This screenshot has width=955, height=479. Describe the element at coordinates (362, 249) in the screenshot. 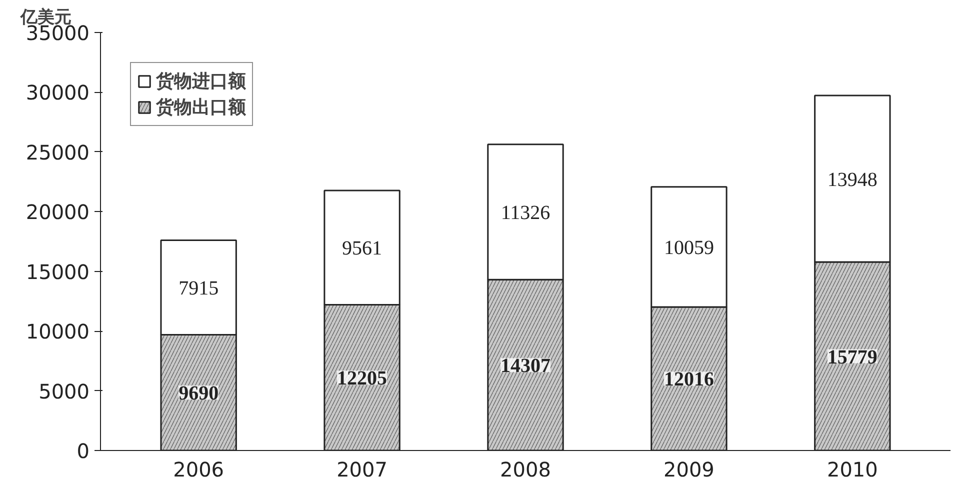

I see `data-label: 9561` at that location.